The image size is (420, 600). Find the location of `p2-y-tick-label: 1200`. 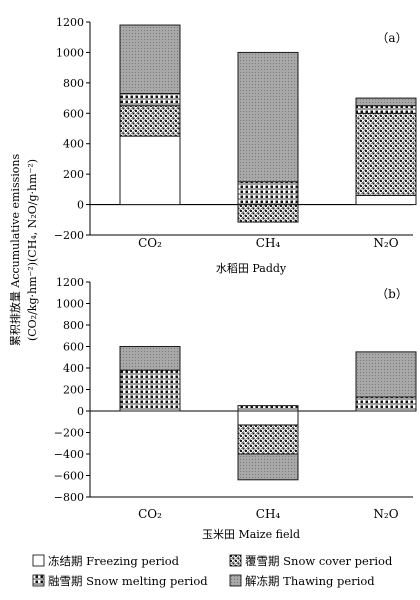

p2-y-tick-label: 1200 is located at coordinates (70, 282).